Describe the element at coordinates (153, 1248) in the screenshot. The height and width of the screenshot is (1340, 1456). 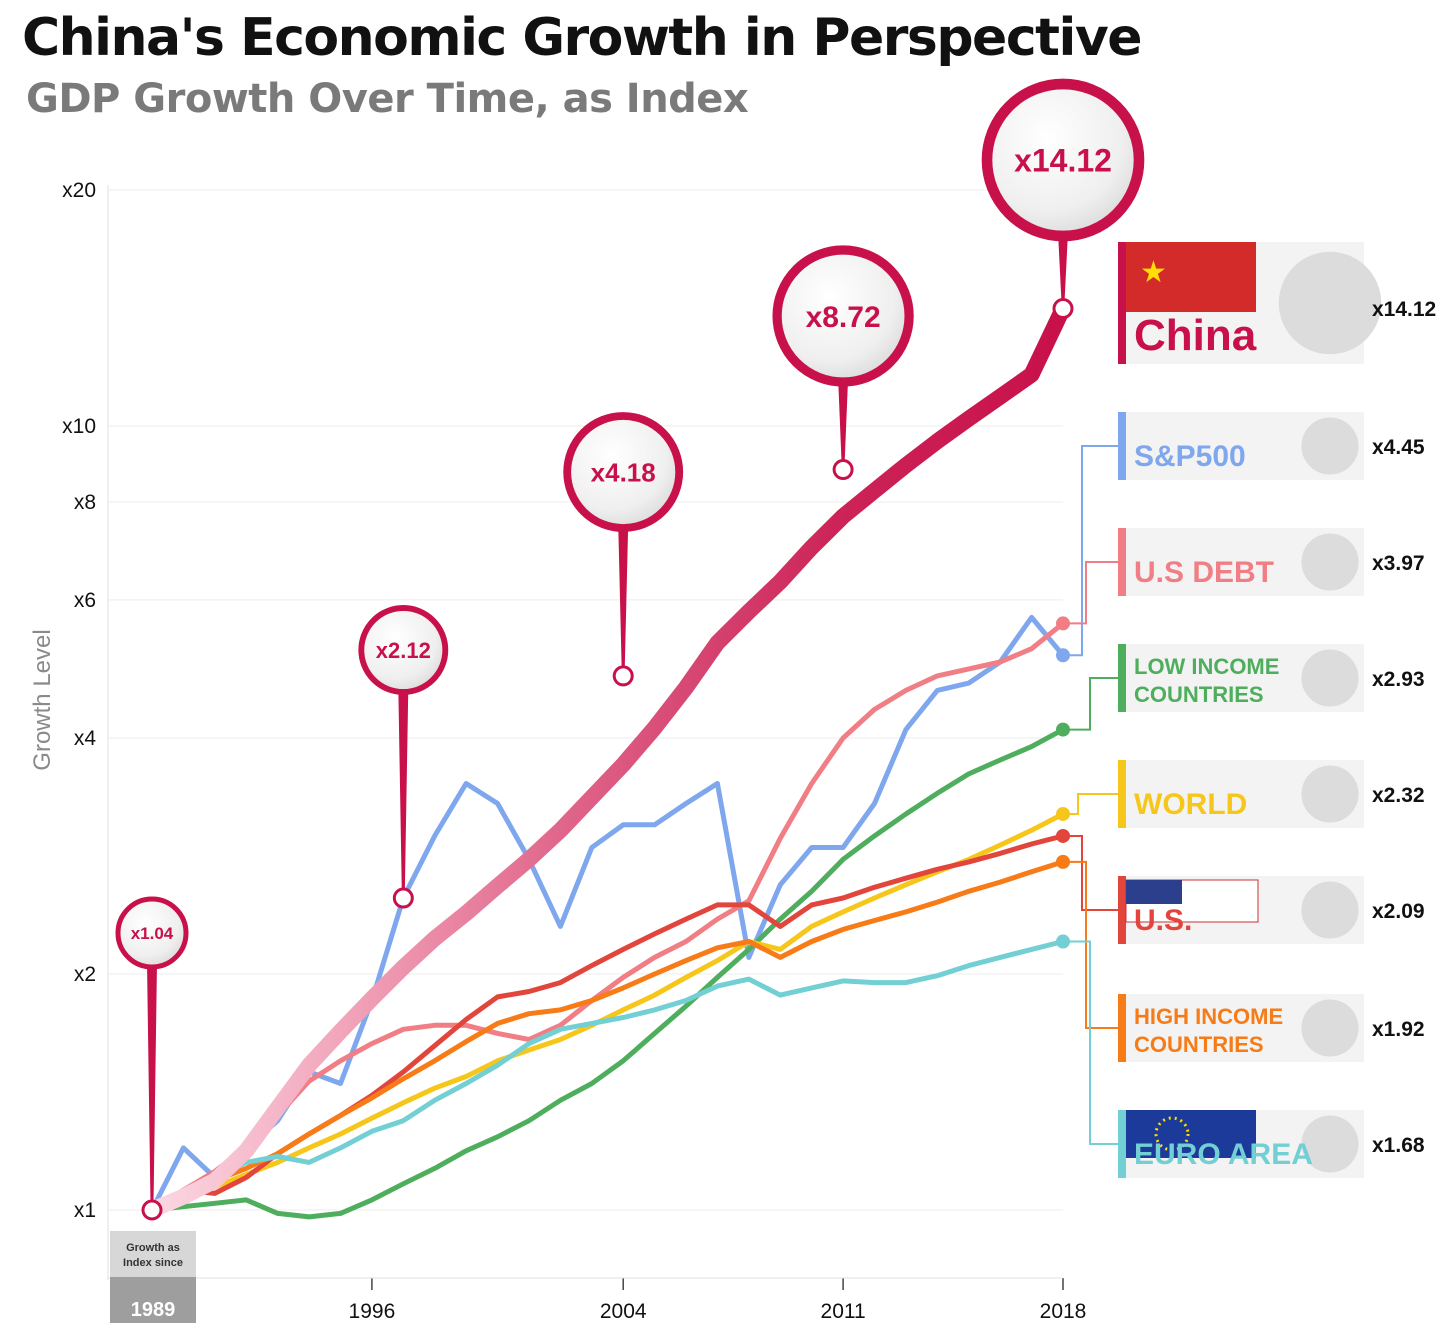
I see `start-box-caption: Growth as` at that location.